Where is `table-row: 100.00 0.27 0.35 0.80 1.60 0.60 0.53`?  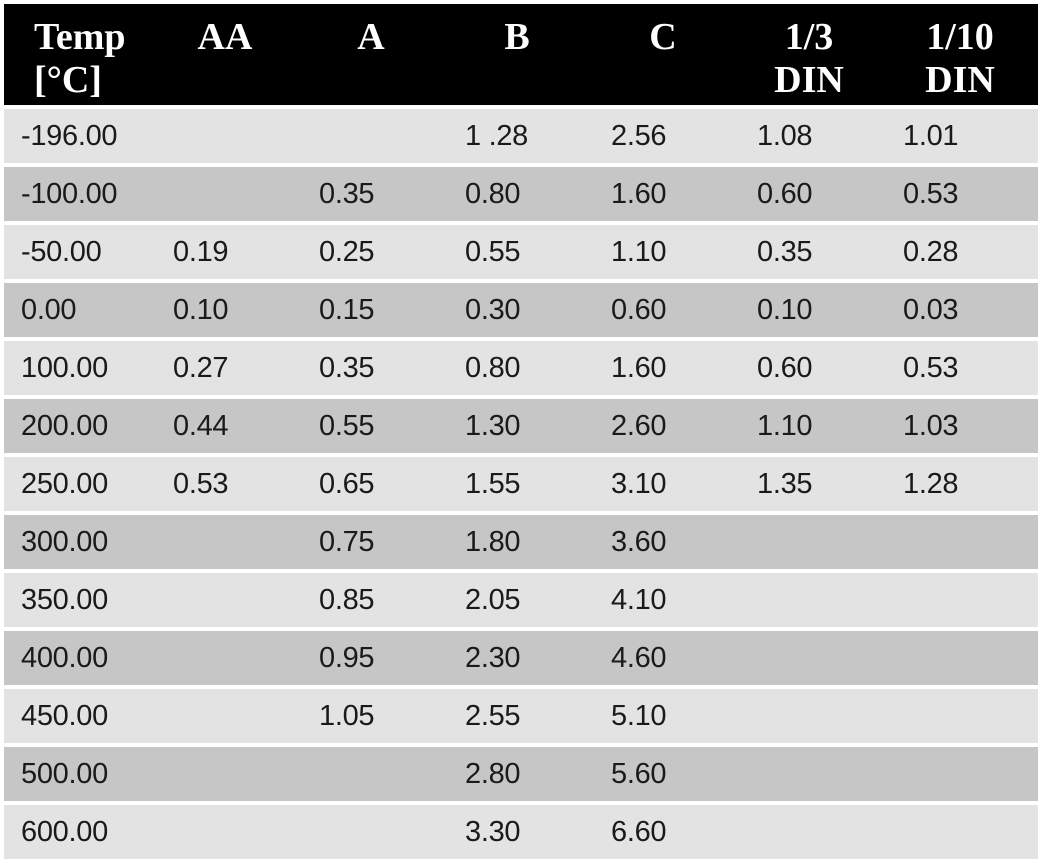
table-row: 100.00 0.27 0.35 0.80 1.60 0.60 0.53 is located at coordinates (521, 368).